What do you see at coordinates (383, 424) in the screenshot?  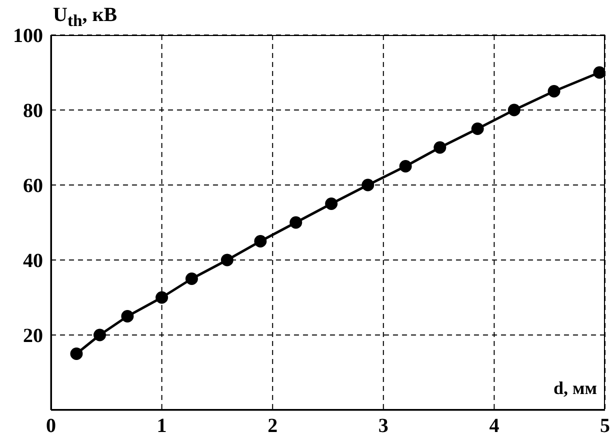 I see `x-tick-label: 3` at bounding box center [383, 424].